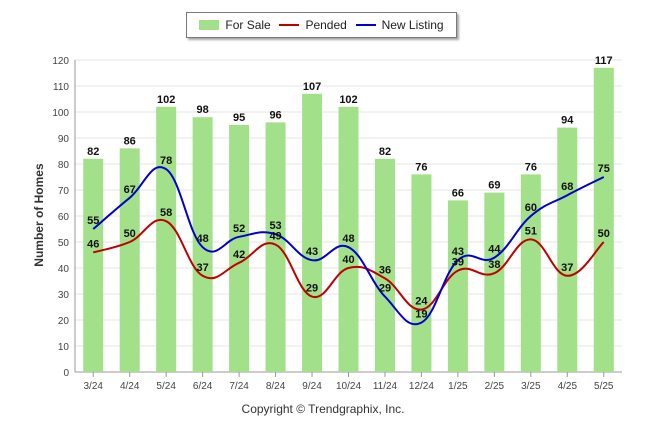  I want to click on legend-label-pended: Pended, so click(326, 25).